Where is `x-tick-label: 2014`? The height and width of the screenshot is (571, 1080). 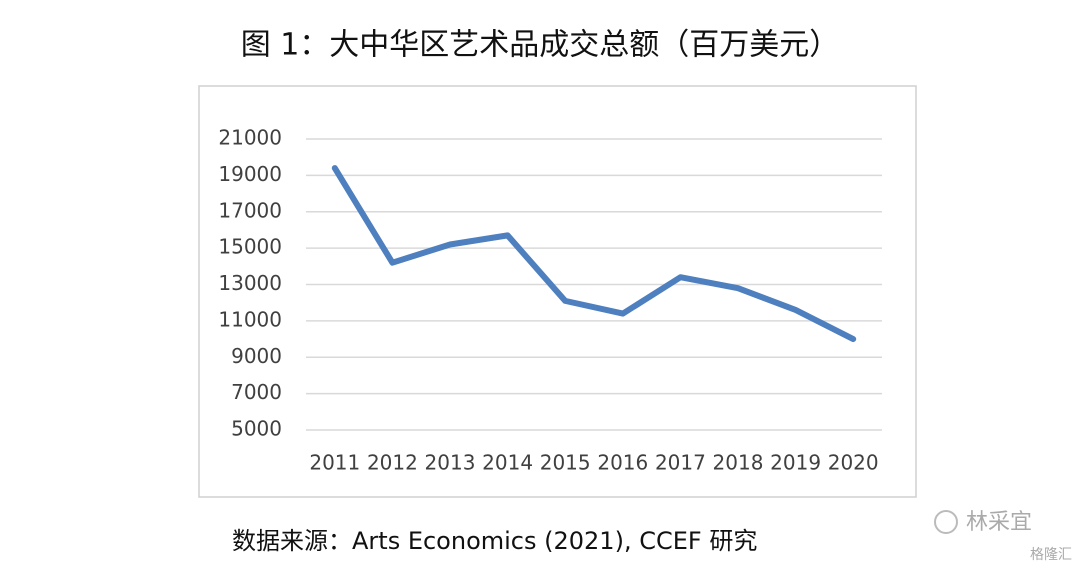
x-tick-label: 2014 is located at coordinates (507, 463).